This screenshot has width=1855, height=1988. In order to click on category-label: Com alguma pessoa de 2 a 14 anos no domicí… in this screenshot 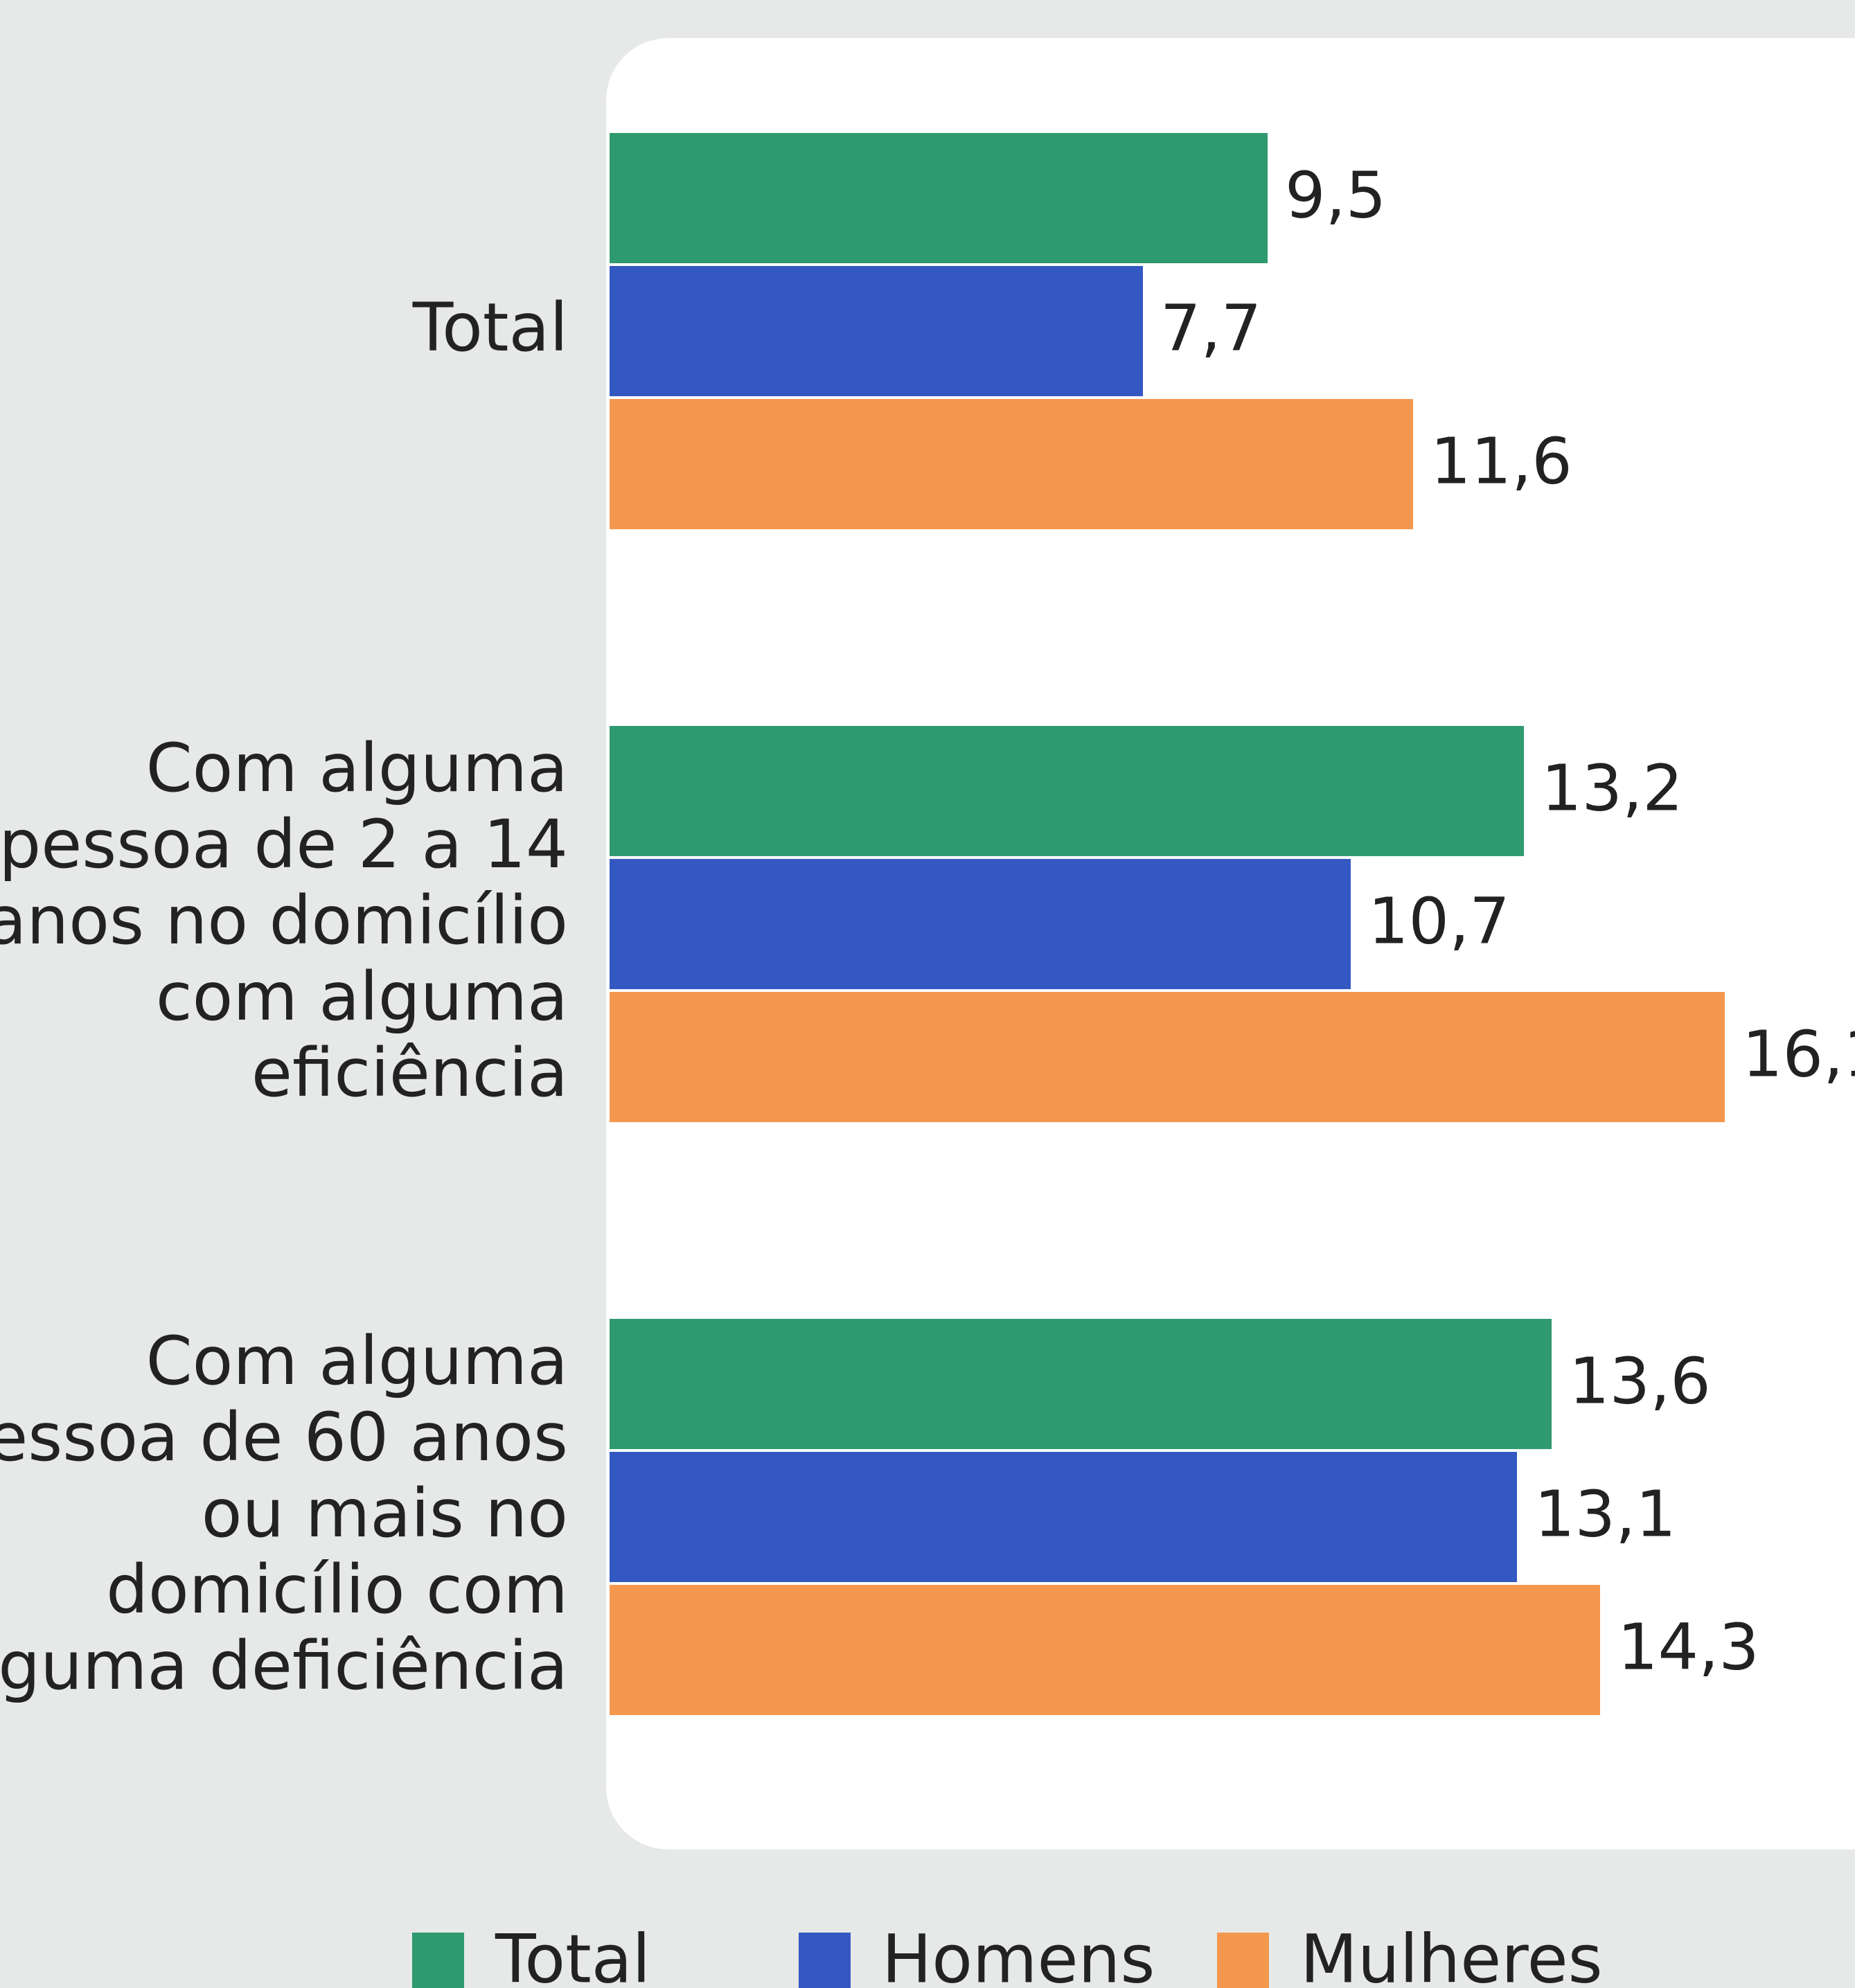, I will do `click(284, 920)`.